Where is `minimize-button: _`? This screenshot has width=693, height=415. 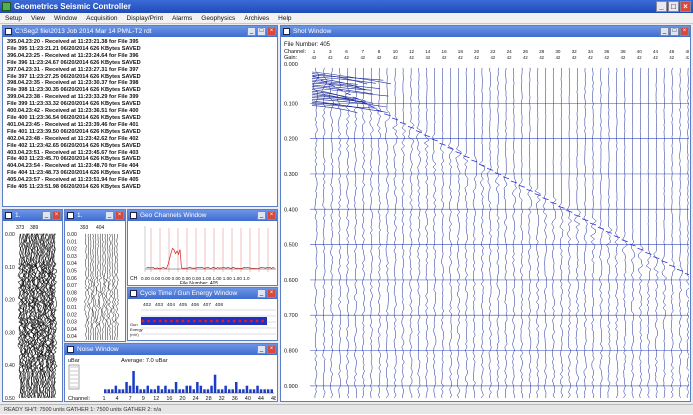 minimize-button: _ is located at coordinates (661, 6).